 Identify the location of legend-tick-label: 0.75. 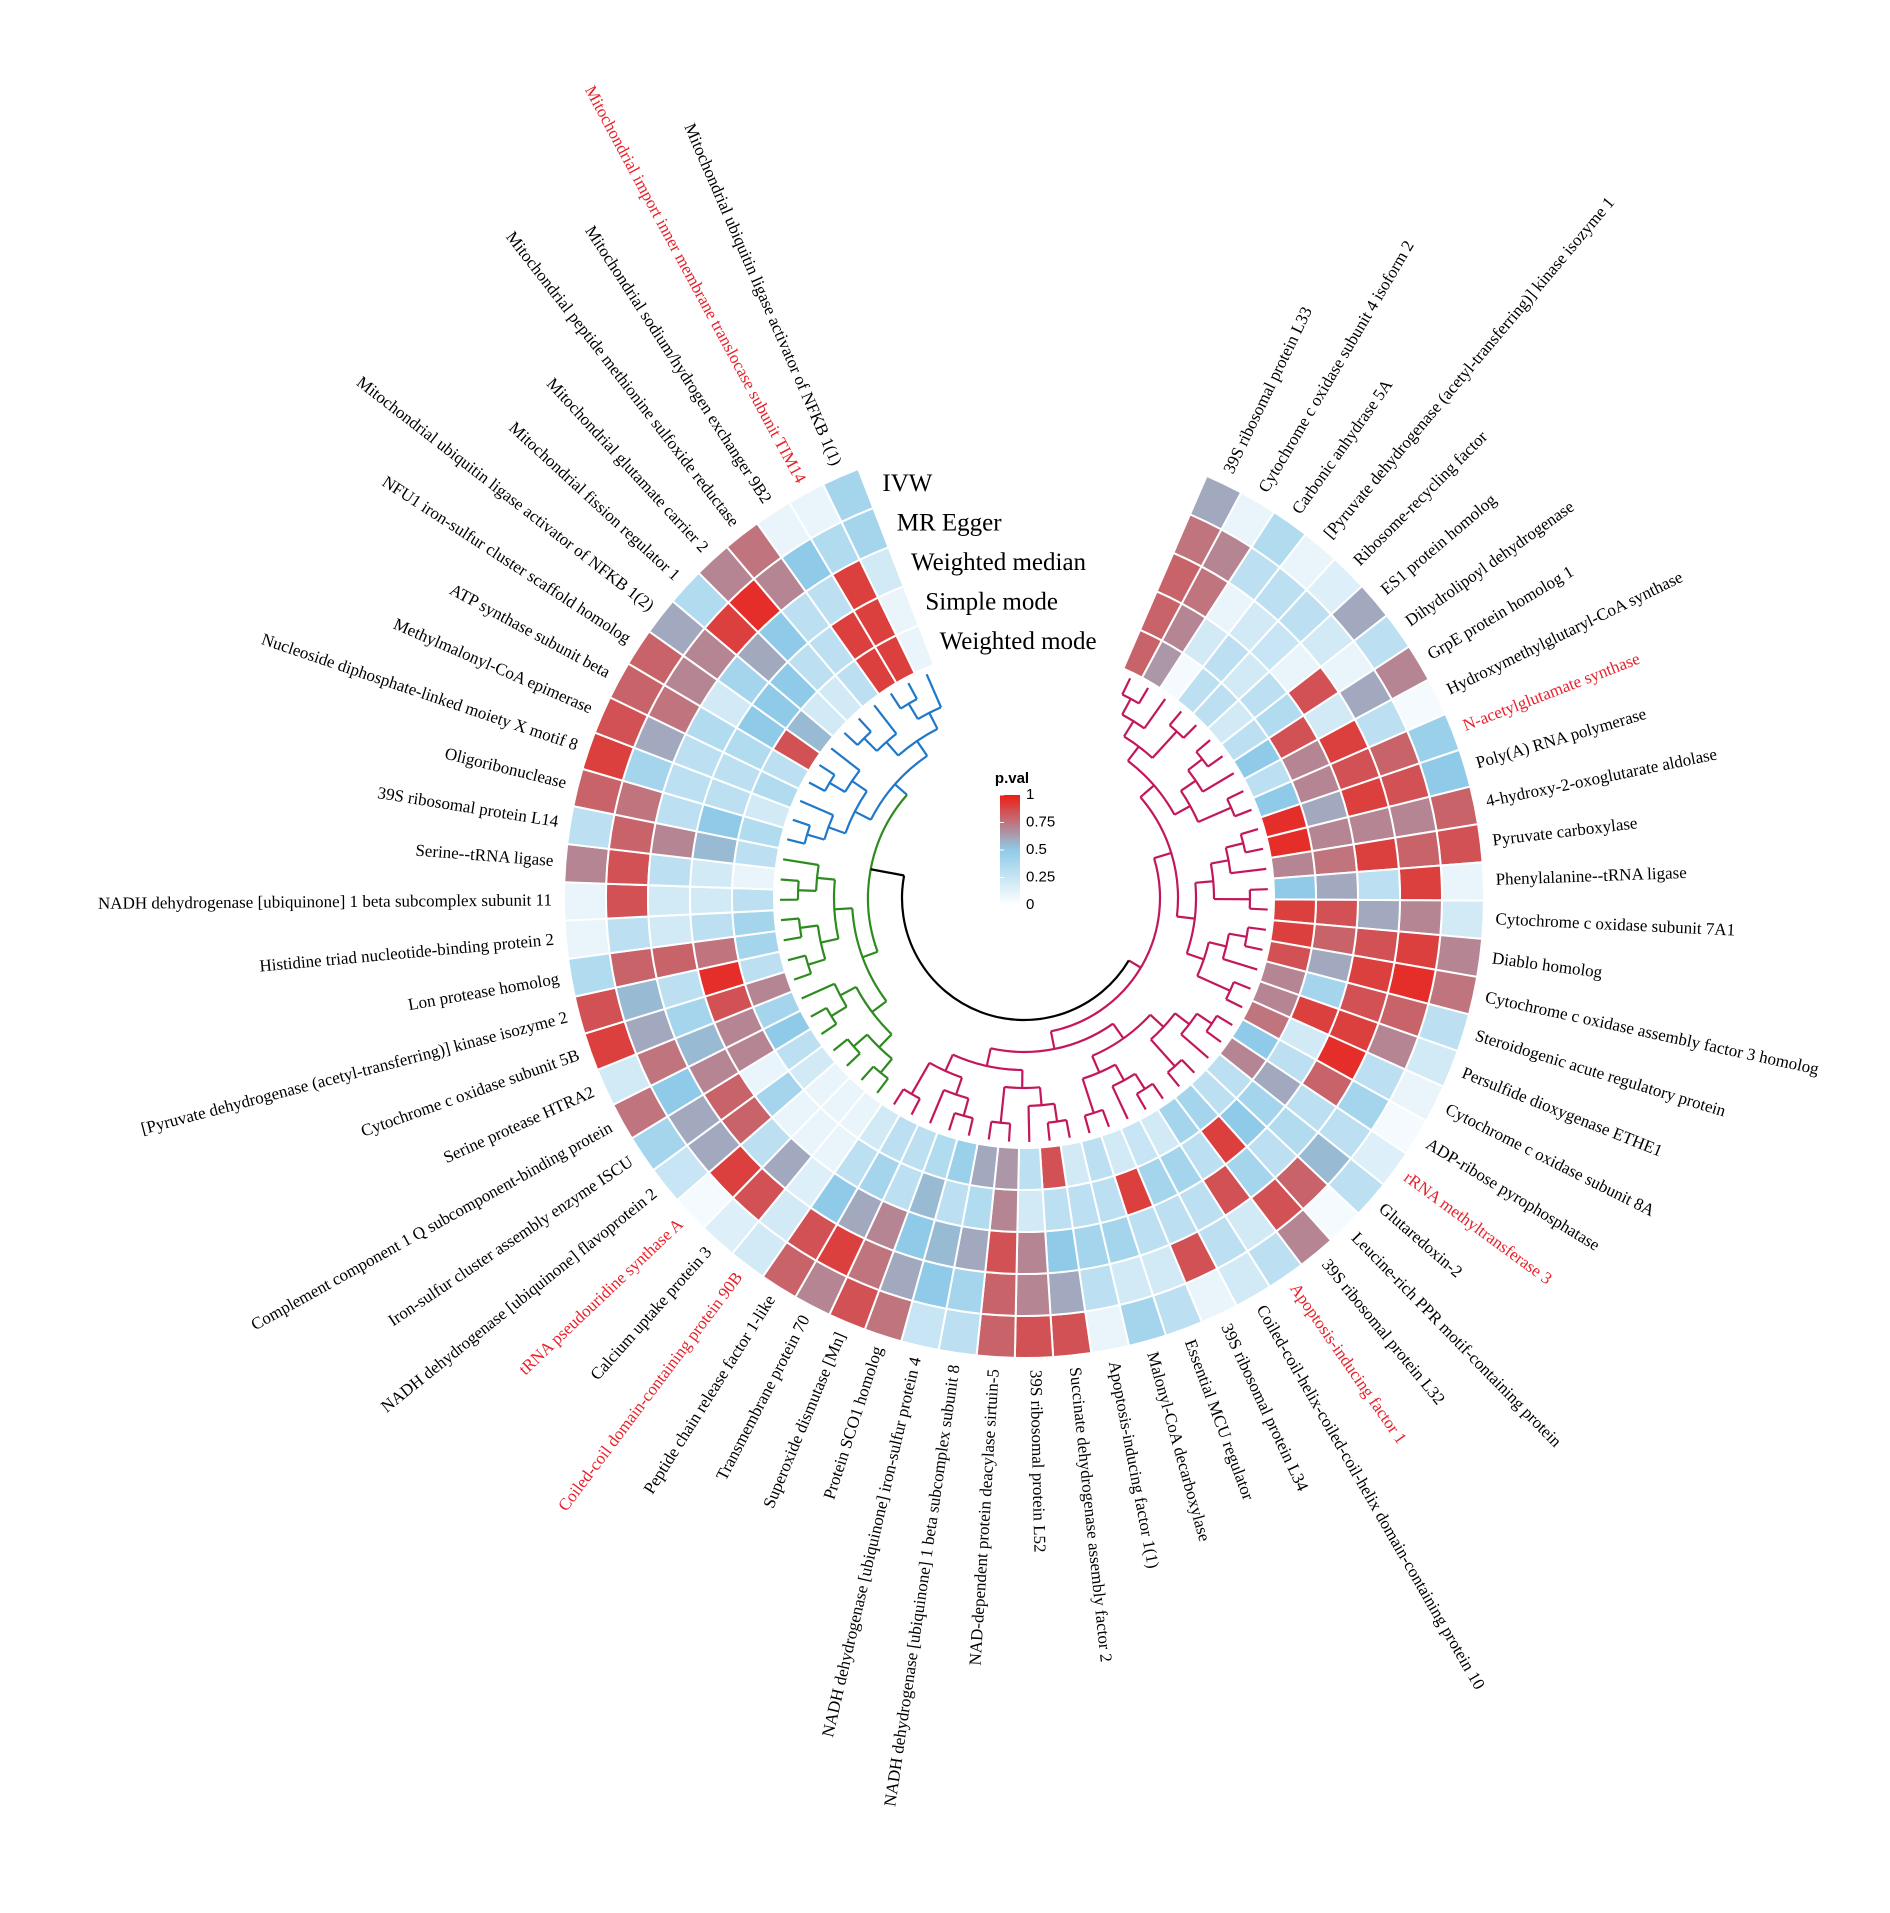
(1040, 821).